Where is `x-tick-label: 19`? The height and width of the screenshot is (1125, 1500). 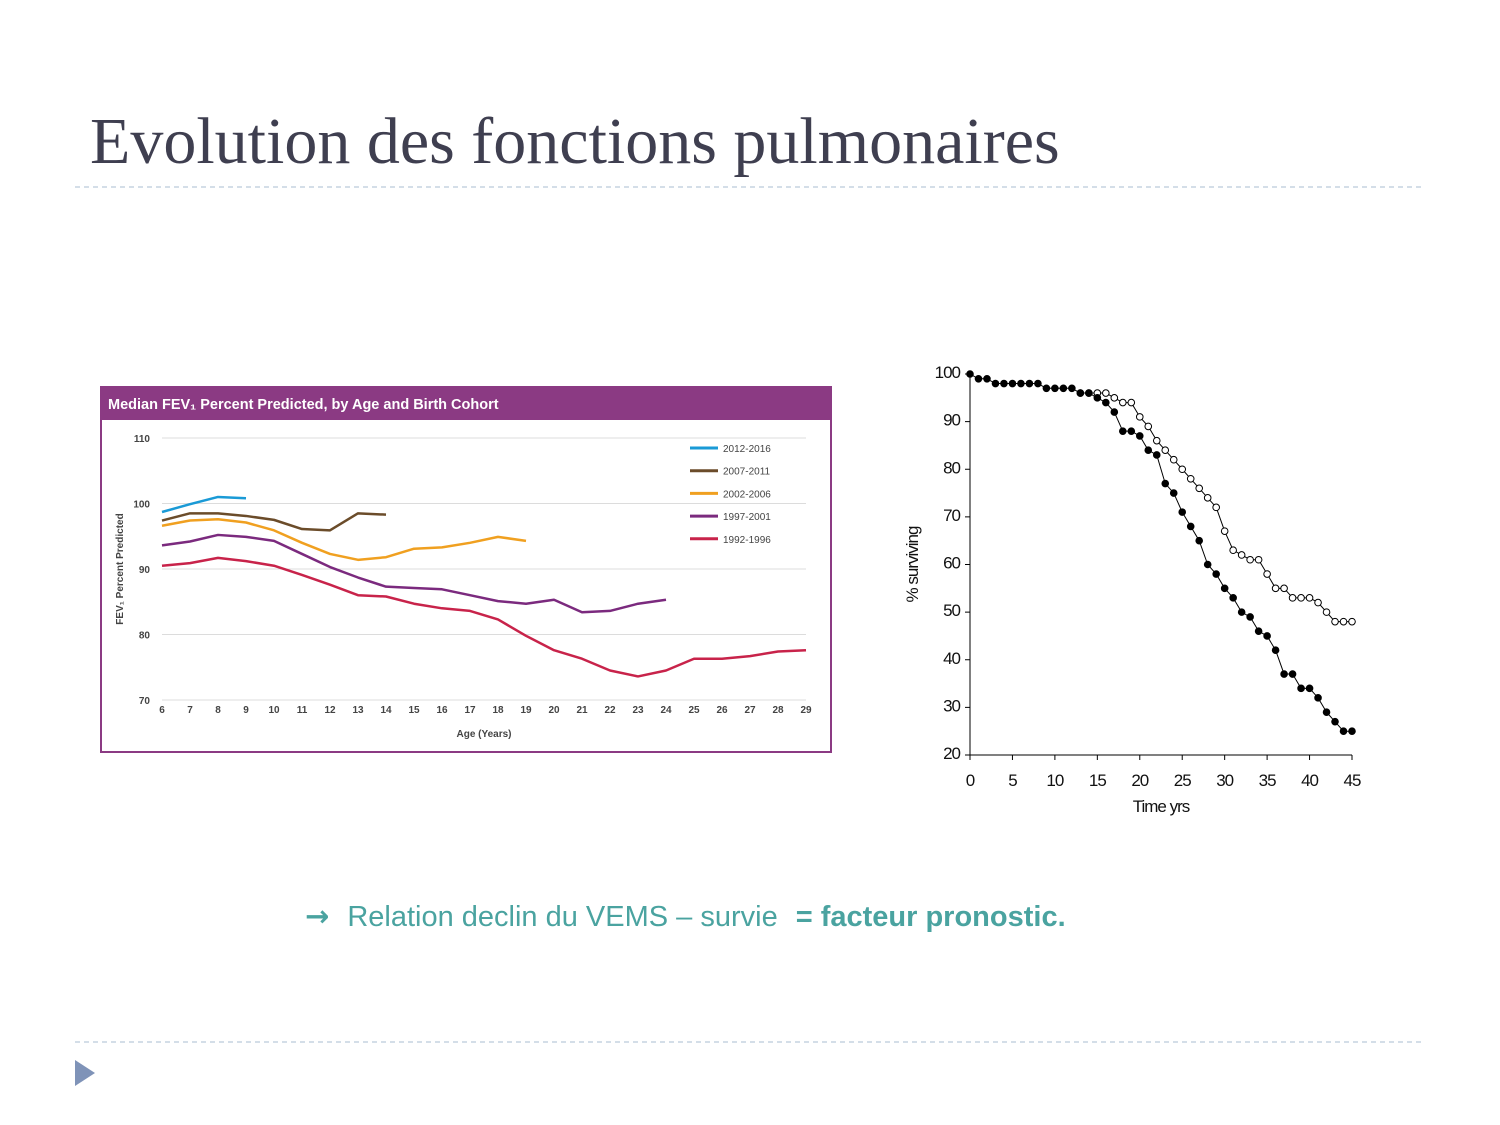 x-tick-label: 19 is located at coordinates (526, 710).